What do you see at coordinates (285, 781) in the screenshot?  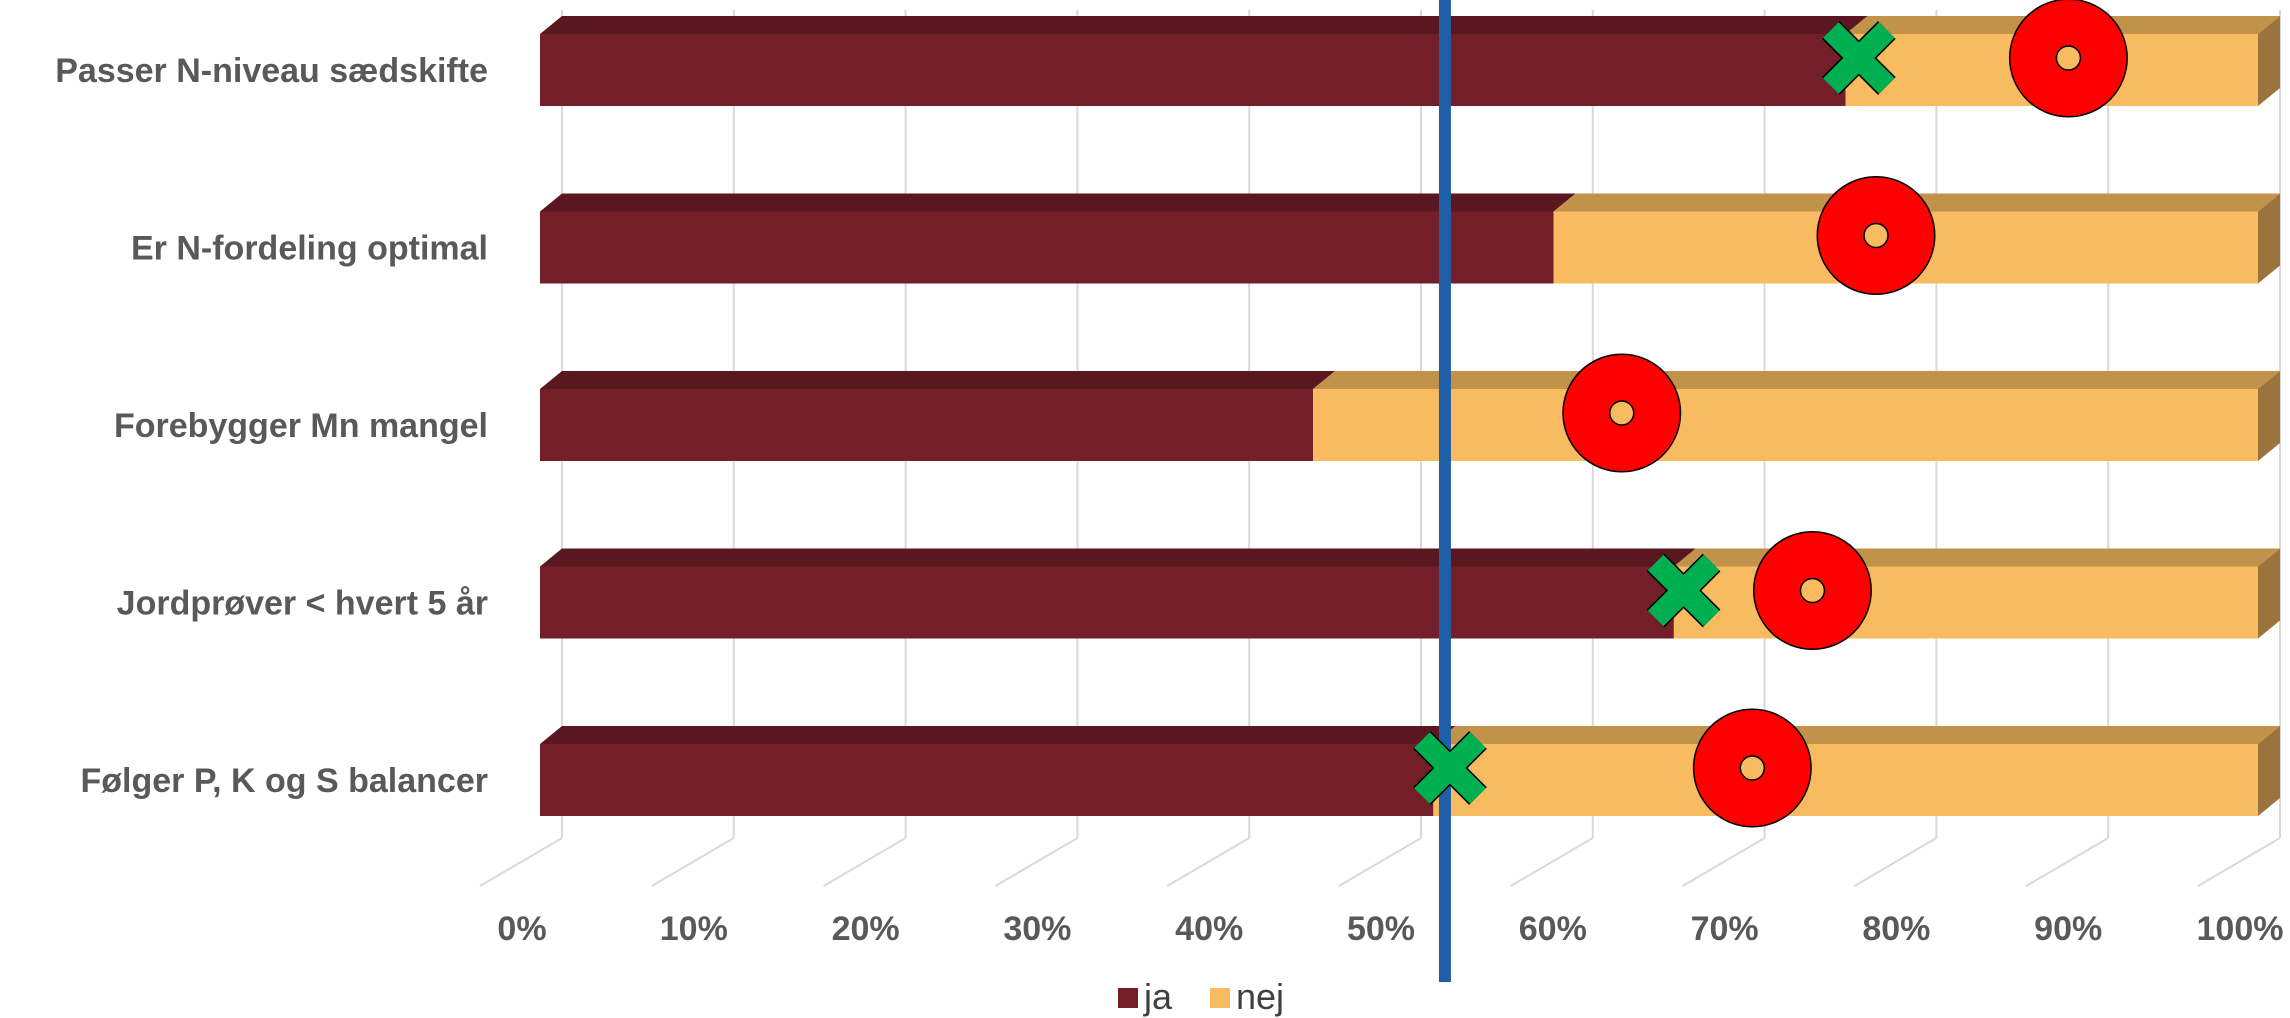 I see `category-label: Følger P, K og S balancer` at bounding box center [285, 781].